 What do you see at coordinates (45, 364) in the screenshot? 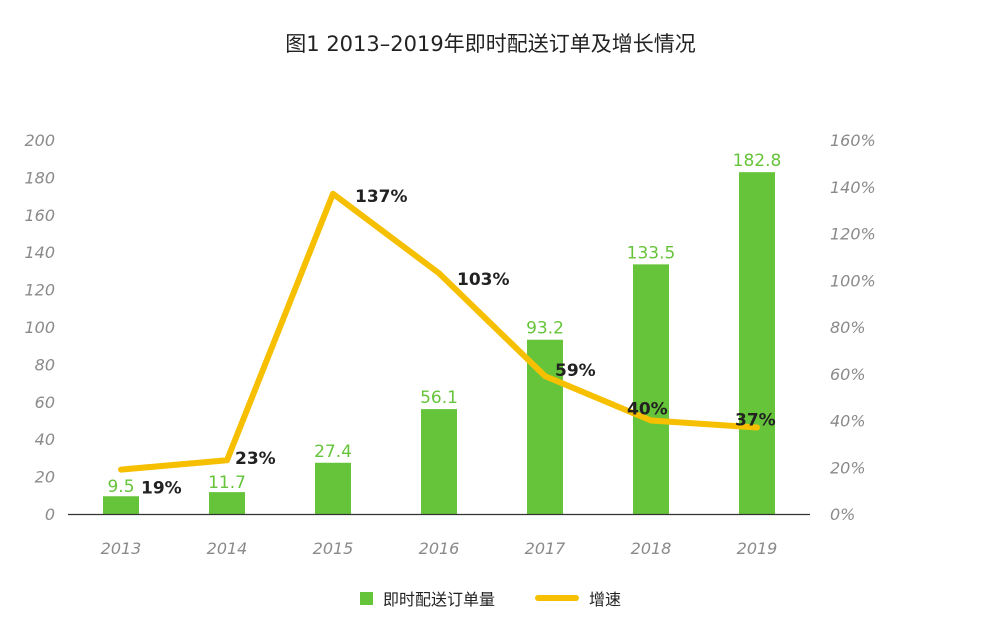
I see `y-left-tick-label: 80` at bounding box center [45, 364].